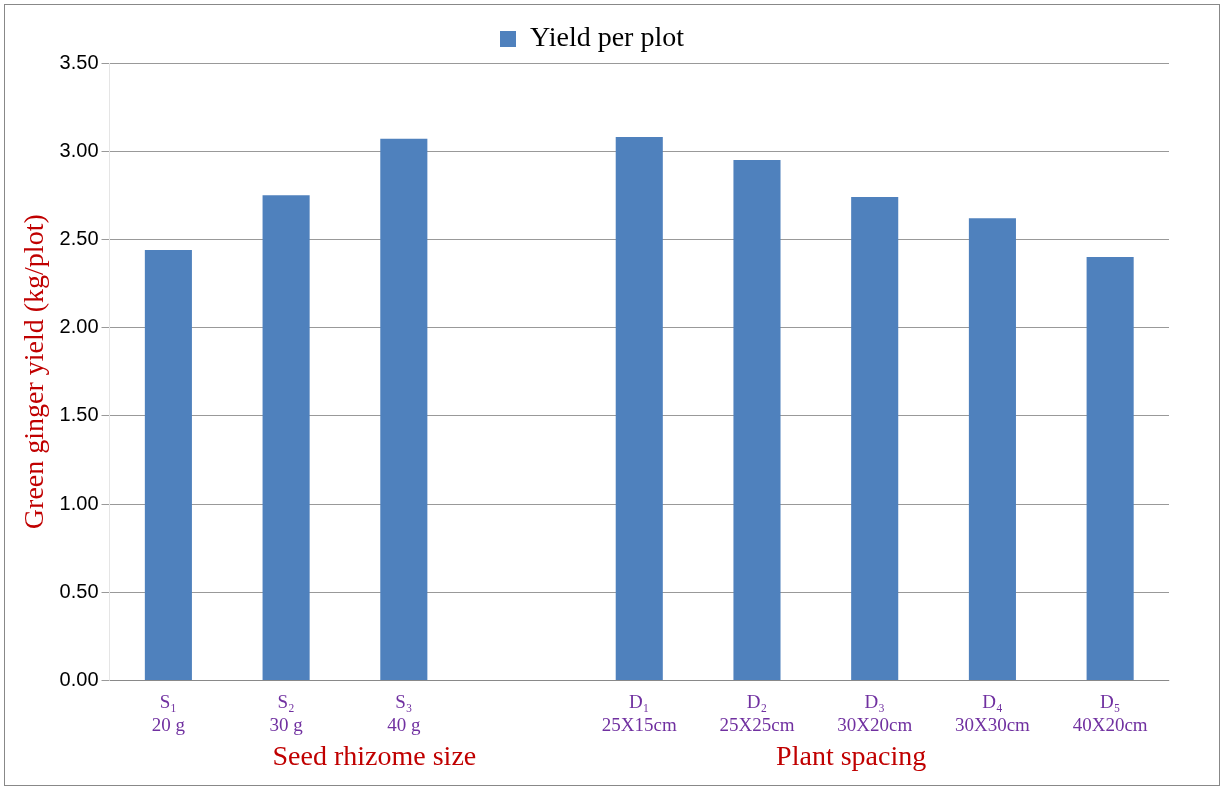 Image resolution: width=1224 pixels, height=790 pixels. What do you see at coordinates (992, 712) in the screenshot?
I see `x-tick-label: D₄ 30X30cm` at bounding box center [992, 712].